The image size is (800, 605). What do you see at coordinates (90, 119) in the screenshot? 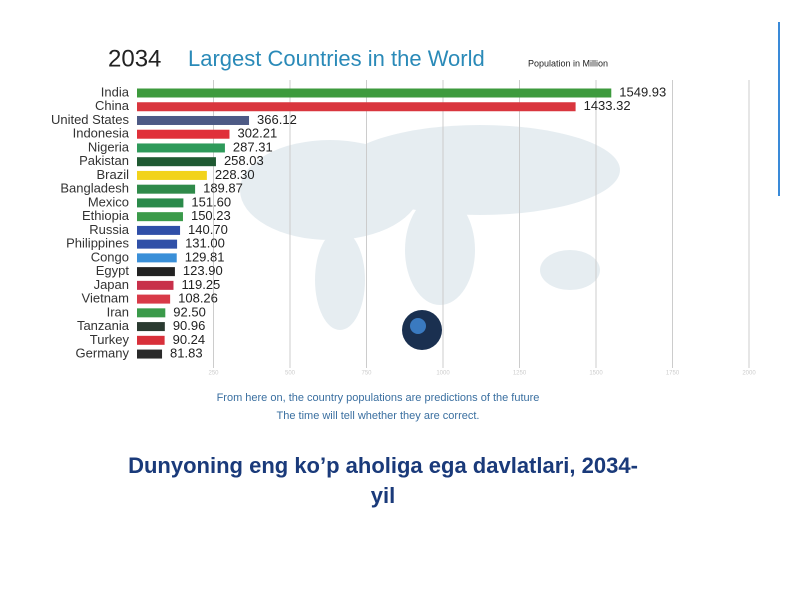
I see `y-tick-label: United States` at bounding box center [90, 119].